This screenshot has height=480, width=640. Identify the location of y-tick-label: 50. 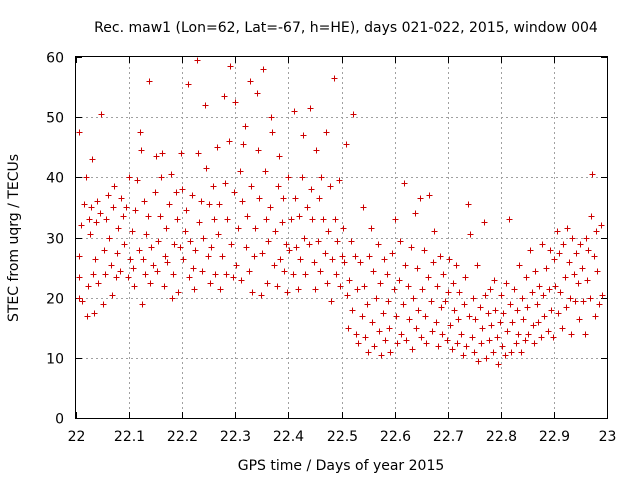
(55, 119).